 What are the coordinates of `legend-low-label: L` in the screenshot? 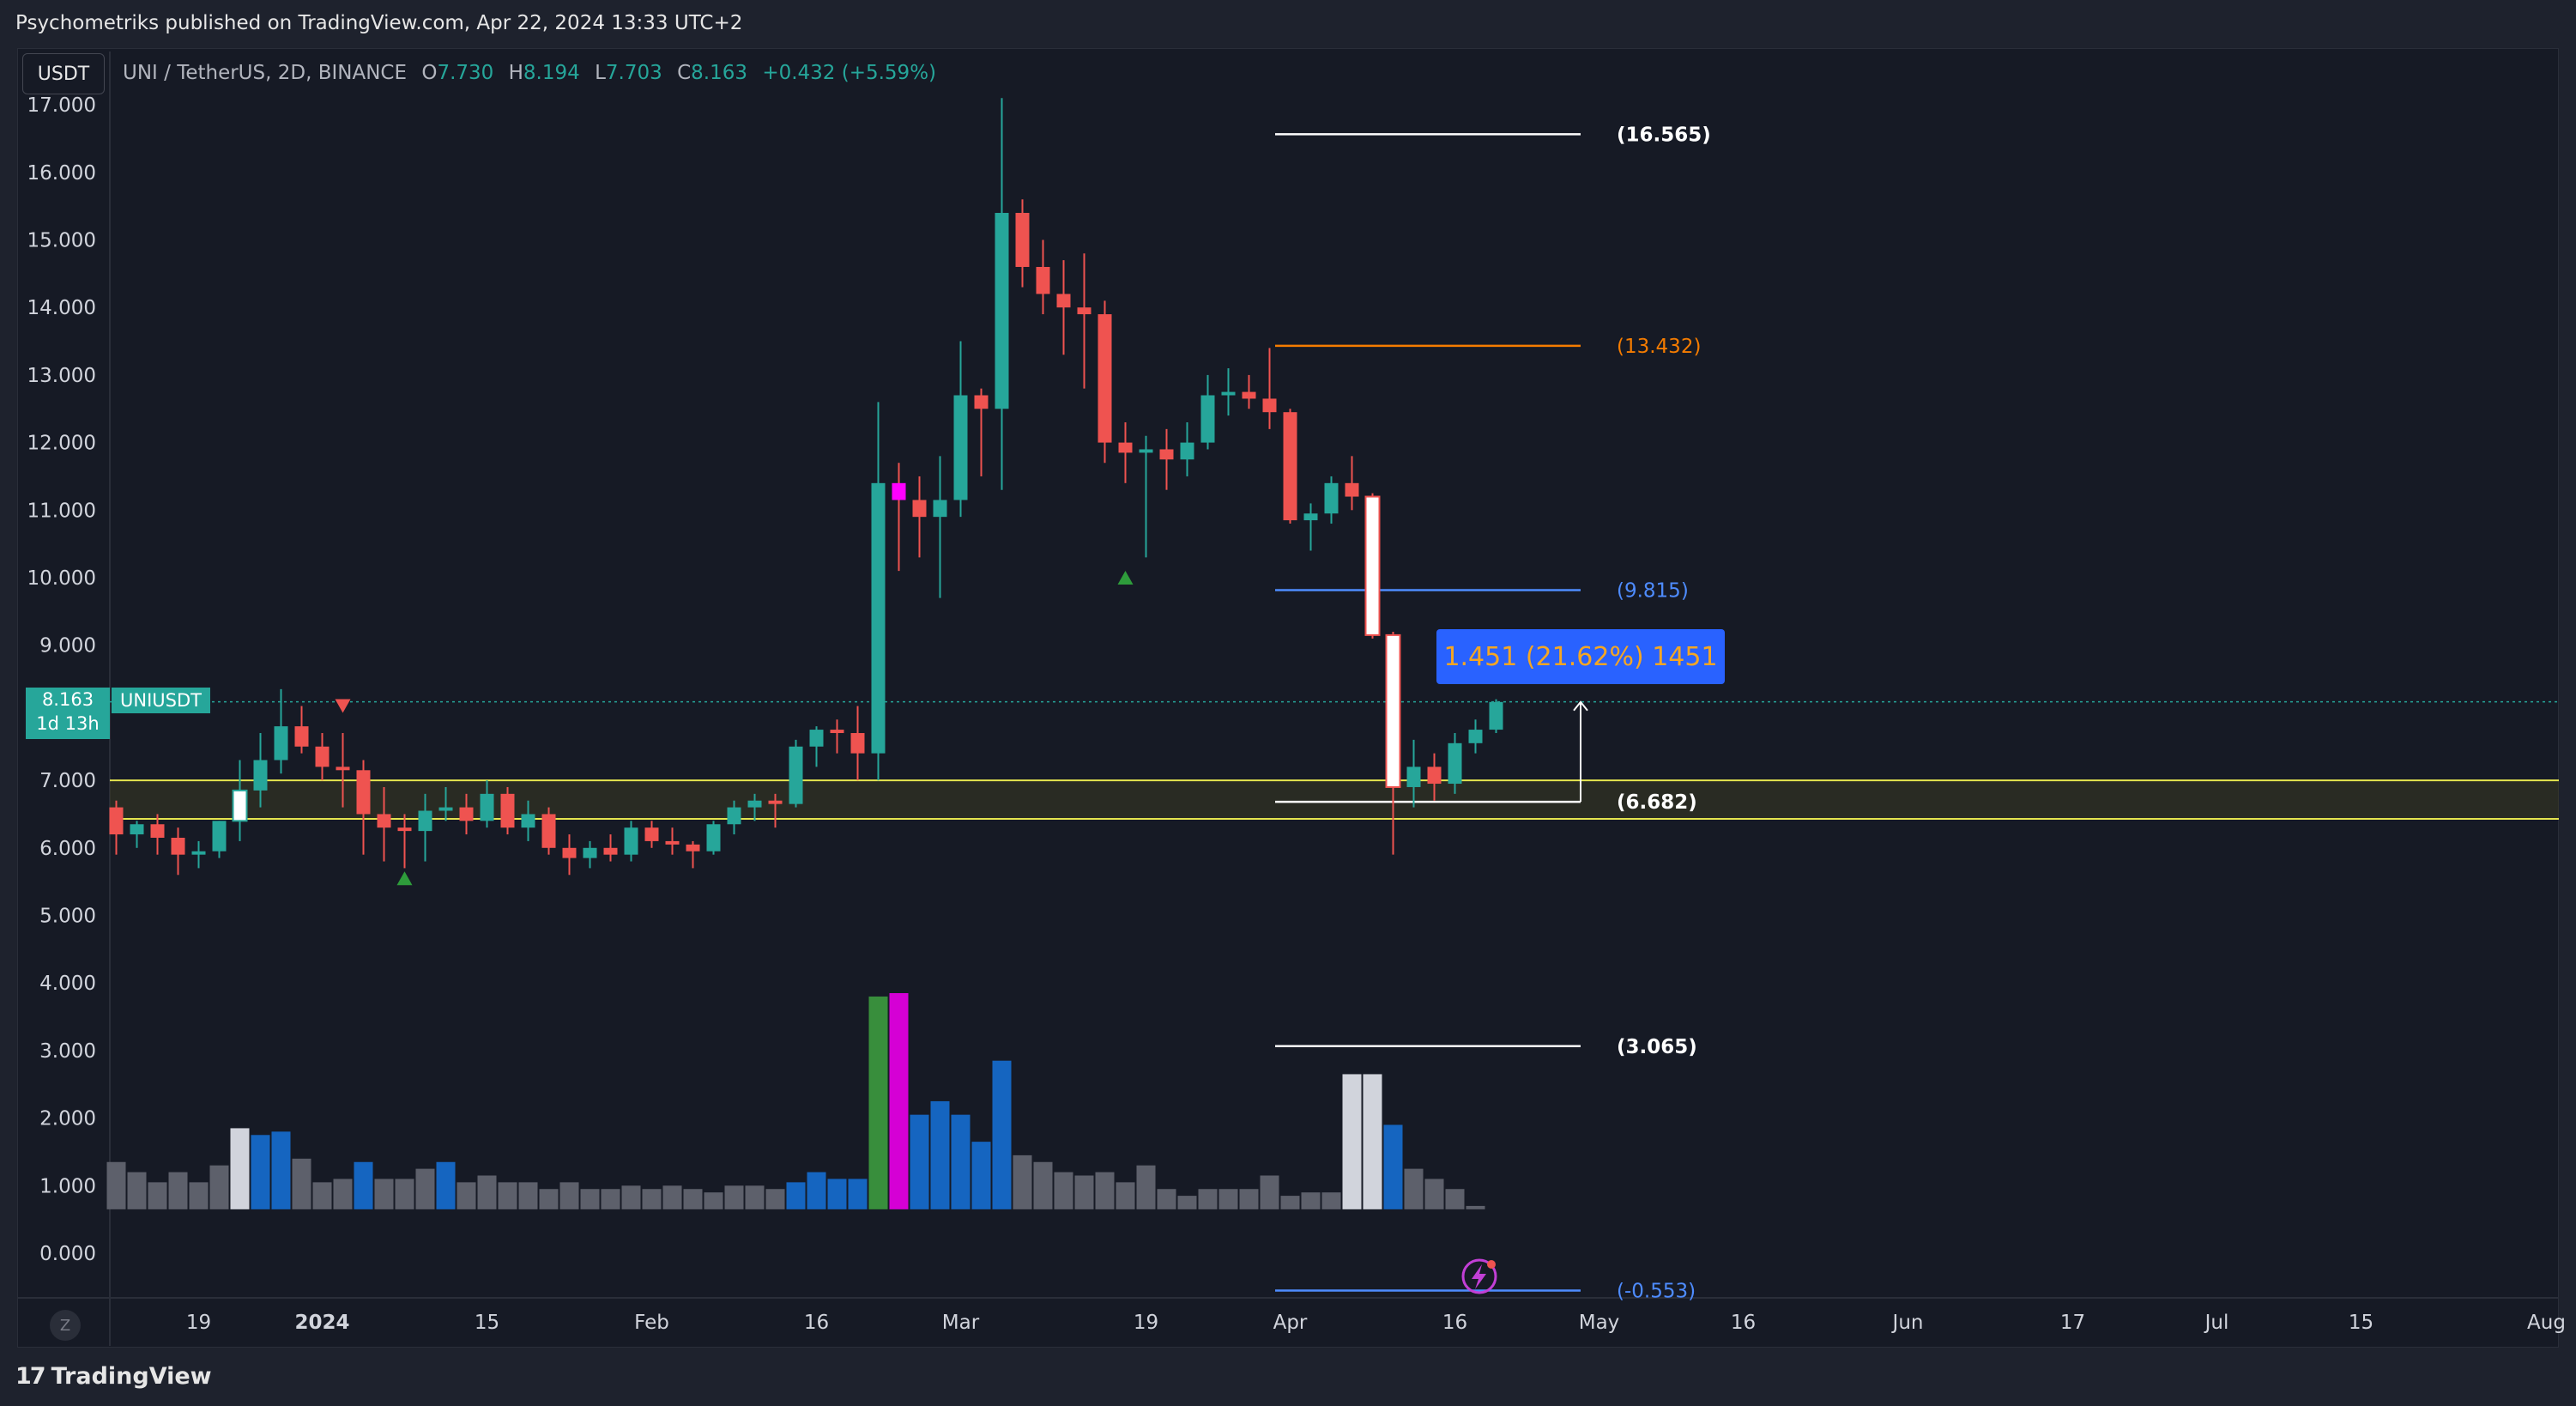 It's located at (600, 73).